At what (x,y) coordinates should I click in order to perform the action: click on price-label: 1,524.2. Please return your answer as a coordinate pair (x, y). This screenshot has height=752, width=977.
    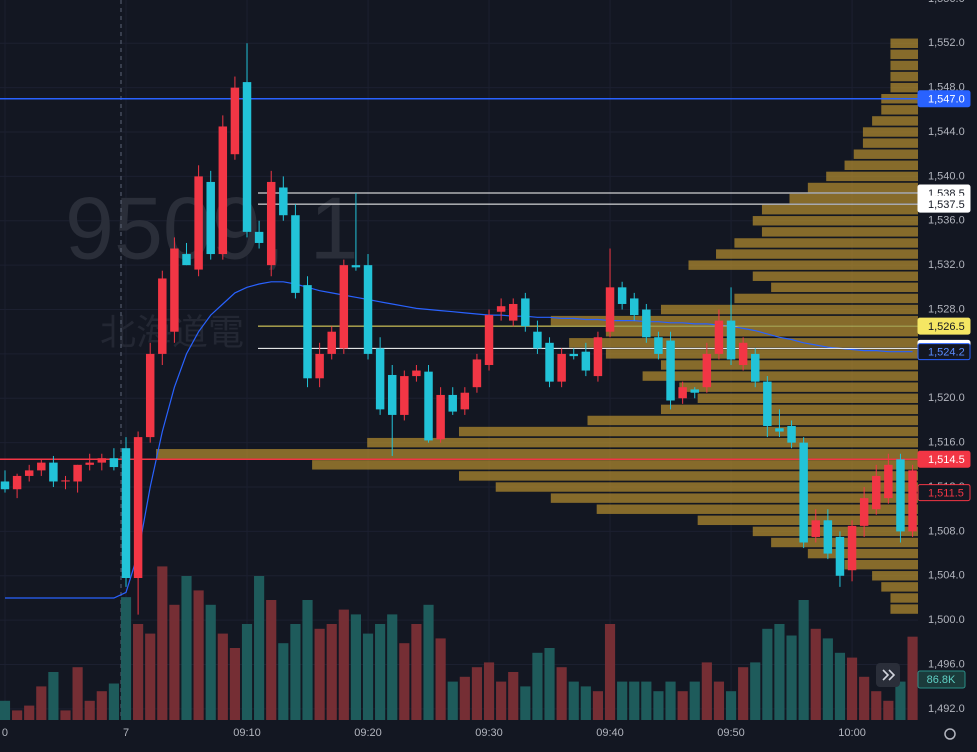
    Looking at the image, I should click on (946, 353).